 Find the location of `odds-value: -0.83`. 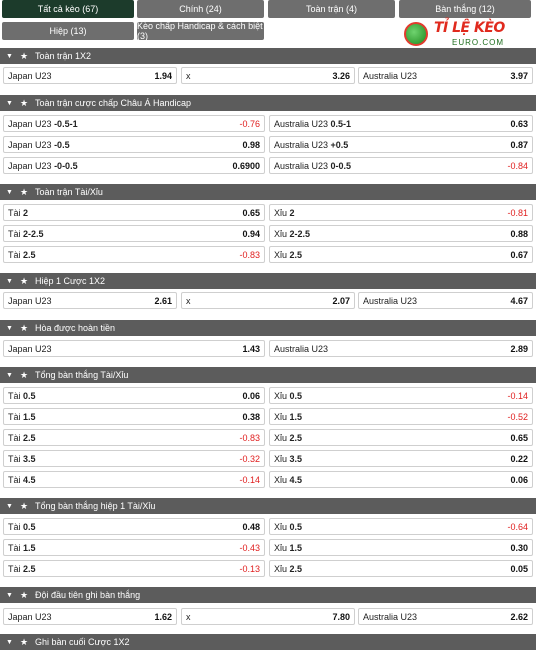

odds-value: -0.83 is located at coordinates (249, 254).